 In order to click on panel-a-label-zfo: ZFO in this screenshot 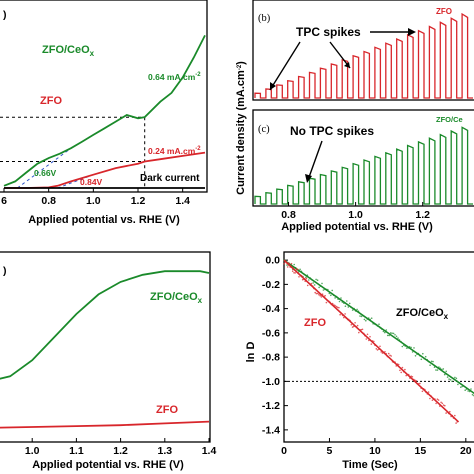, I will do `click(51, 101)`.